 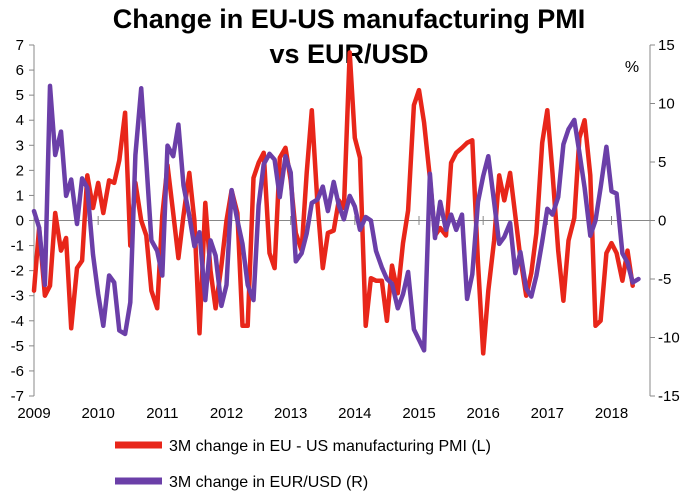 I want to click on left-tick-label: 3, so click(x=20, y=145).